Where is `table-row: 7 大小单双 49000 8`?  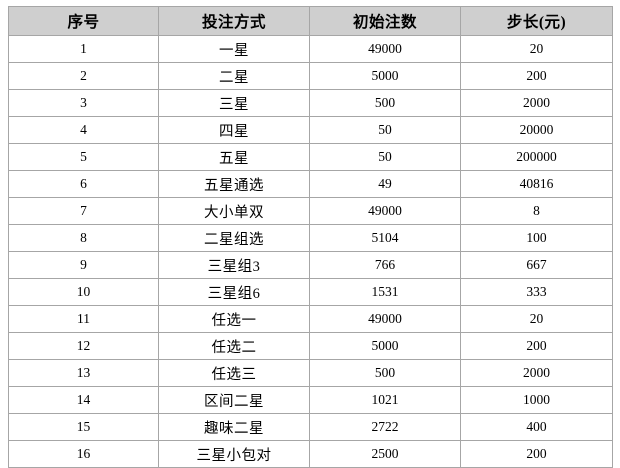
table-row: 7 大小单双 49000 8 is located at coordinates (310, 211).